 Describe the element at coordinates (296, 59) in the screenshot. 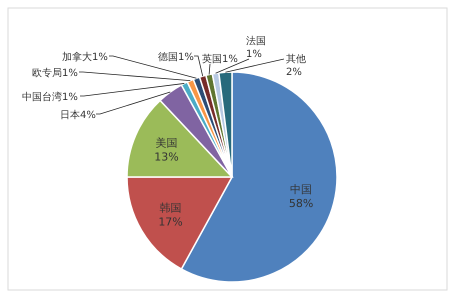

I see `slice-label: 其他` at that location.